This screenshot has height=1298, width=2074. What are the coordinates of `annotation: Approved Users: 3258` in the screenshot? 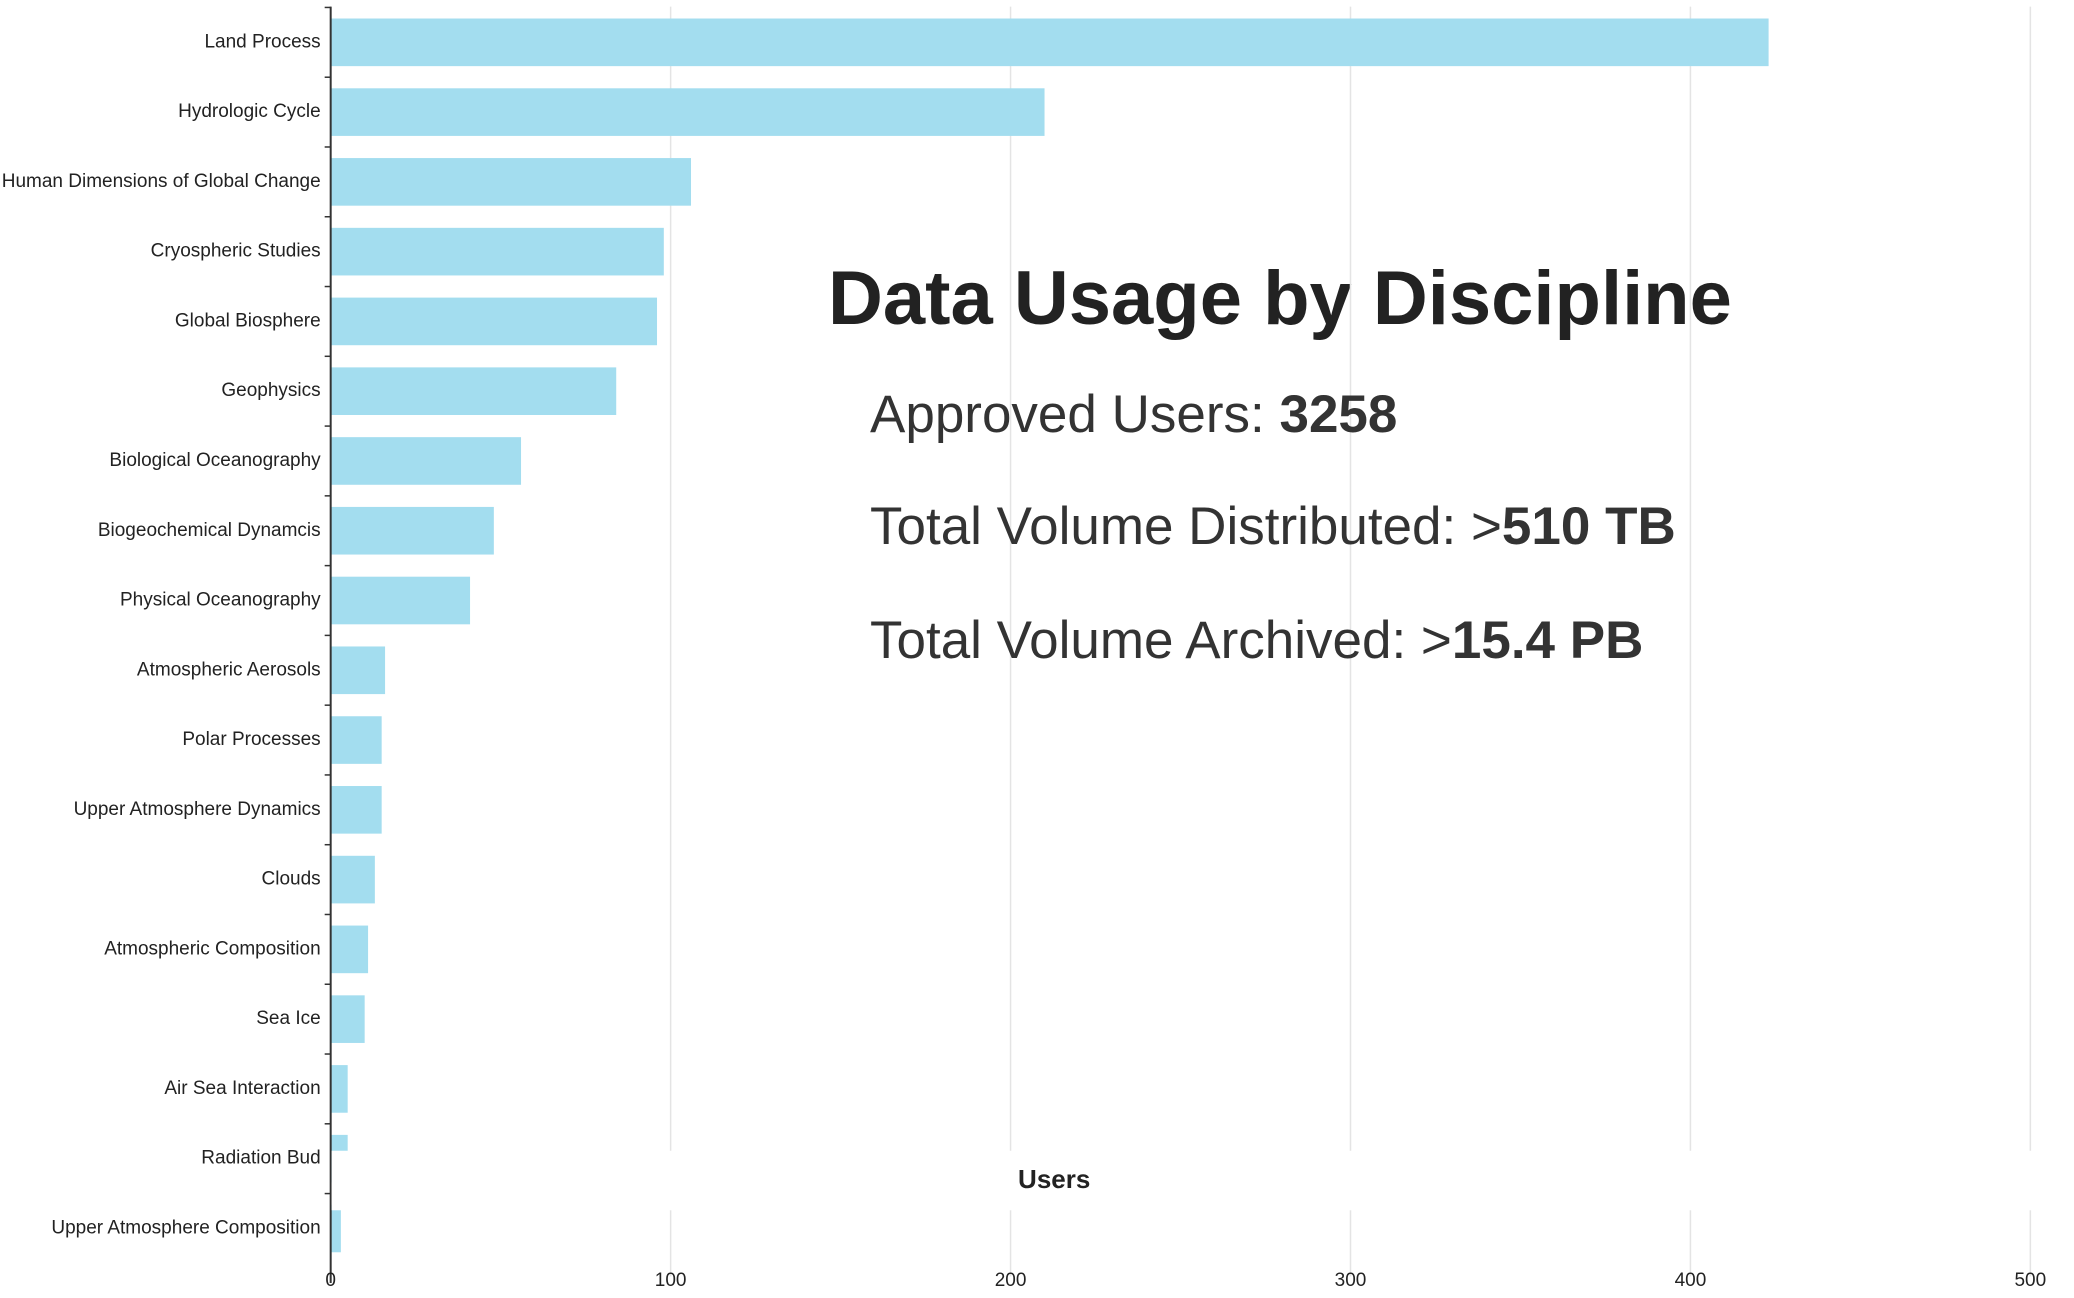 It's located at (1133, 414).